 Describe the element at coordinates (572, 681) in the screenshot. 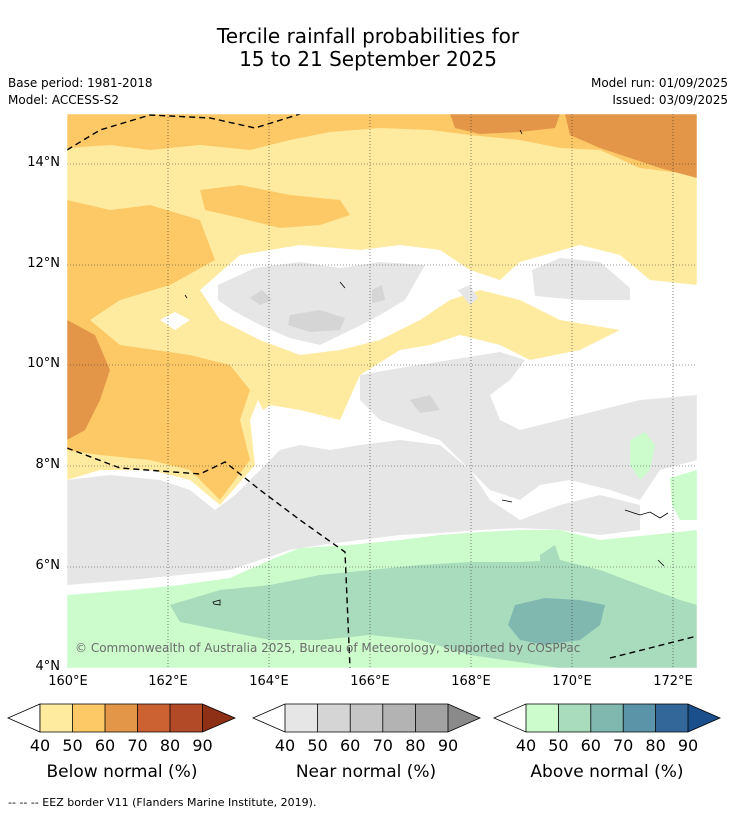

I see `lon-label-170e: 170°E` at that location.